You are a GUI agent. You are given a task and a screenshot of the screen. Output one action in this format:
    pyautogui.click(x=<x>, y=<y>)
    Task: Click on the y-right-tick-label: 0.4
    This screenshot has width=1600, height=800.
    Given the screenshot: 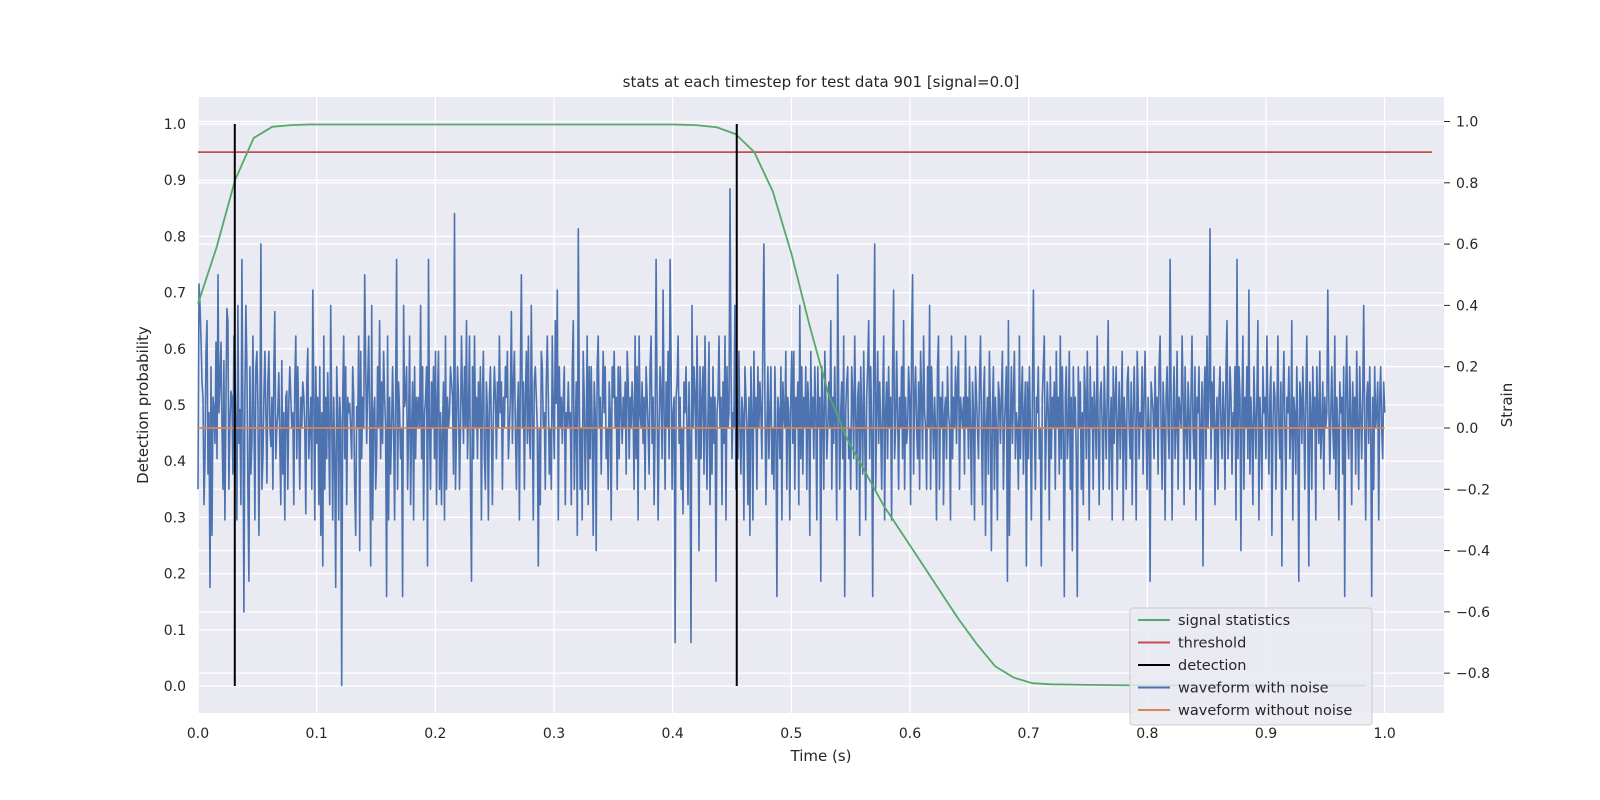 What is the action you would take?
    pyautogui.click(x=1467, y=306)
    